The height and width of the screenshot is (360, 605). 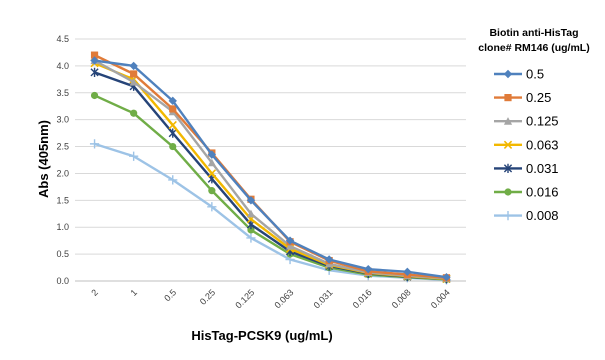 What do you see at coordinates (62, 227) in the screenshot?
I see `y-tick-label: 1.0` at bounding box center [62, 227].